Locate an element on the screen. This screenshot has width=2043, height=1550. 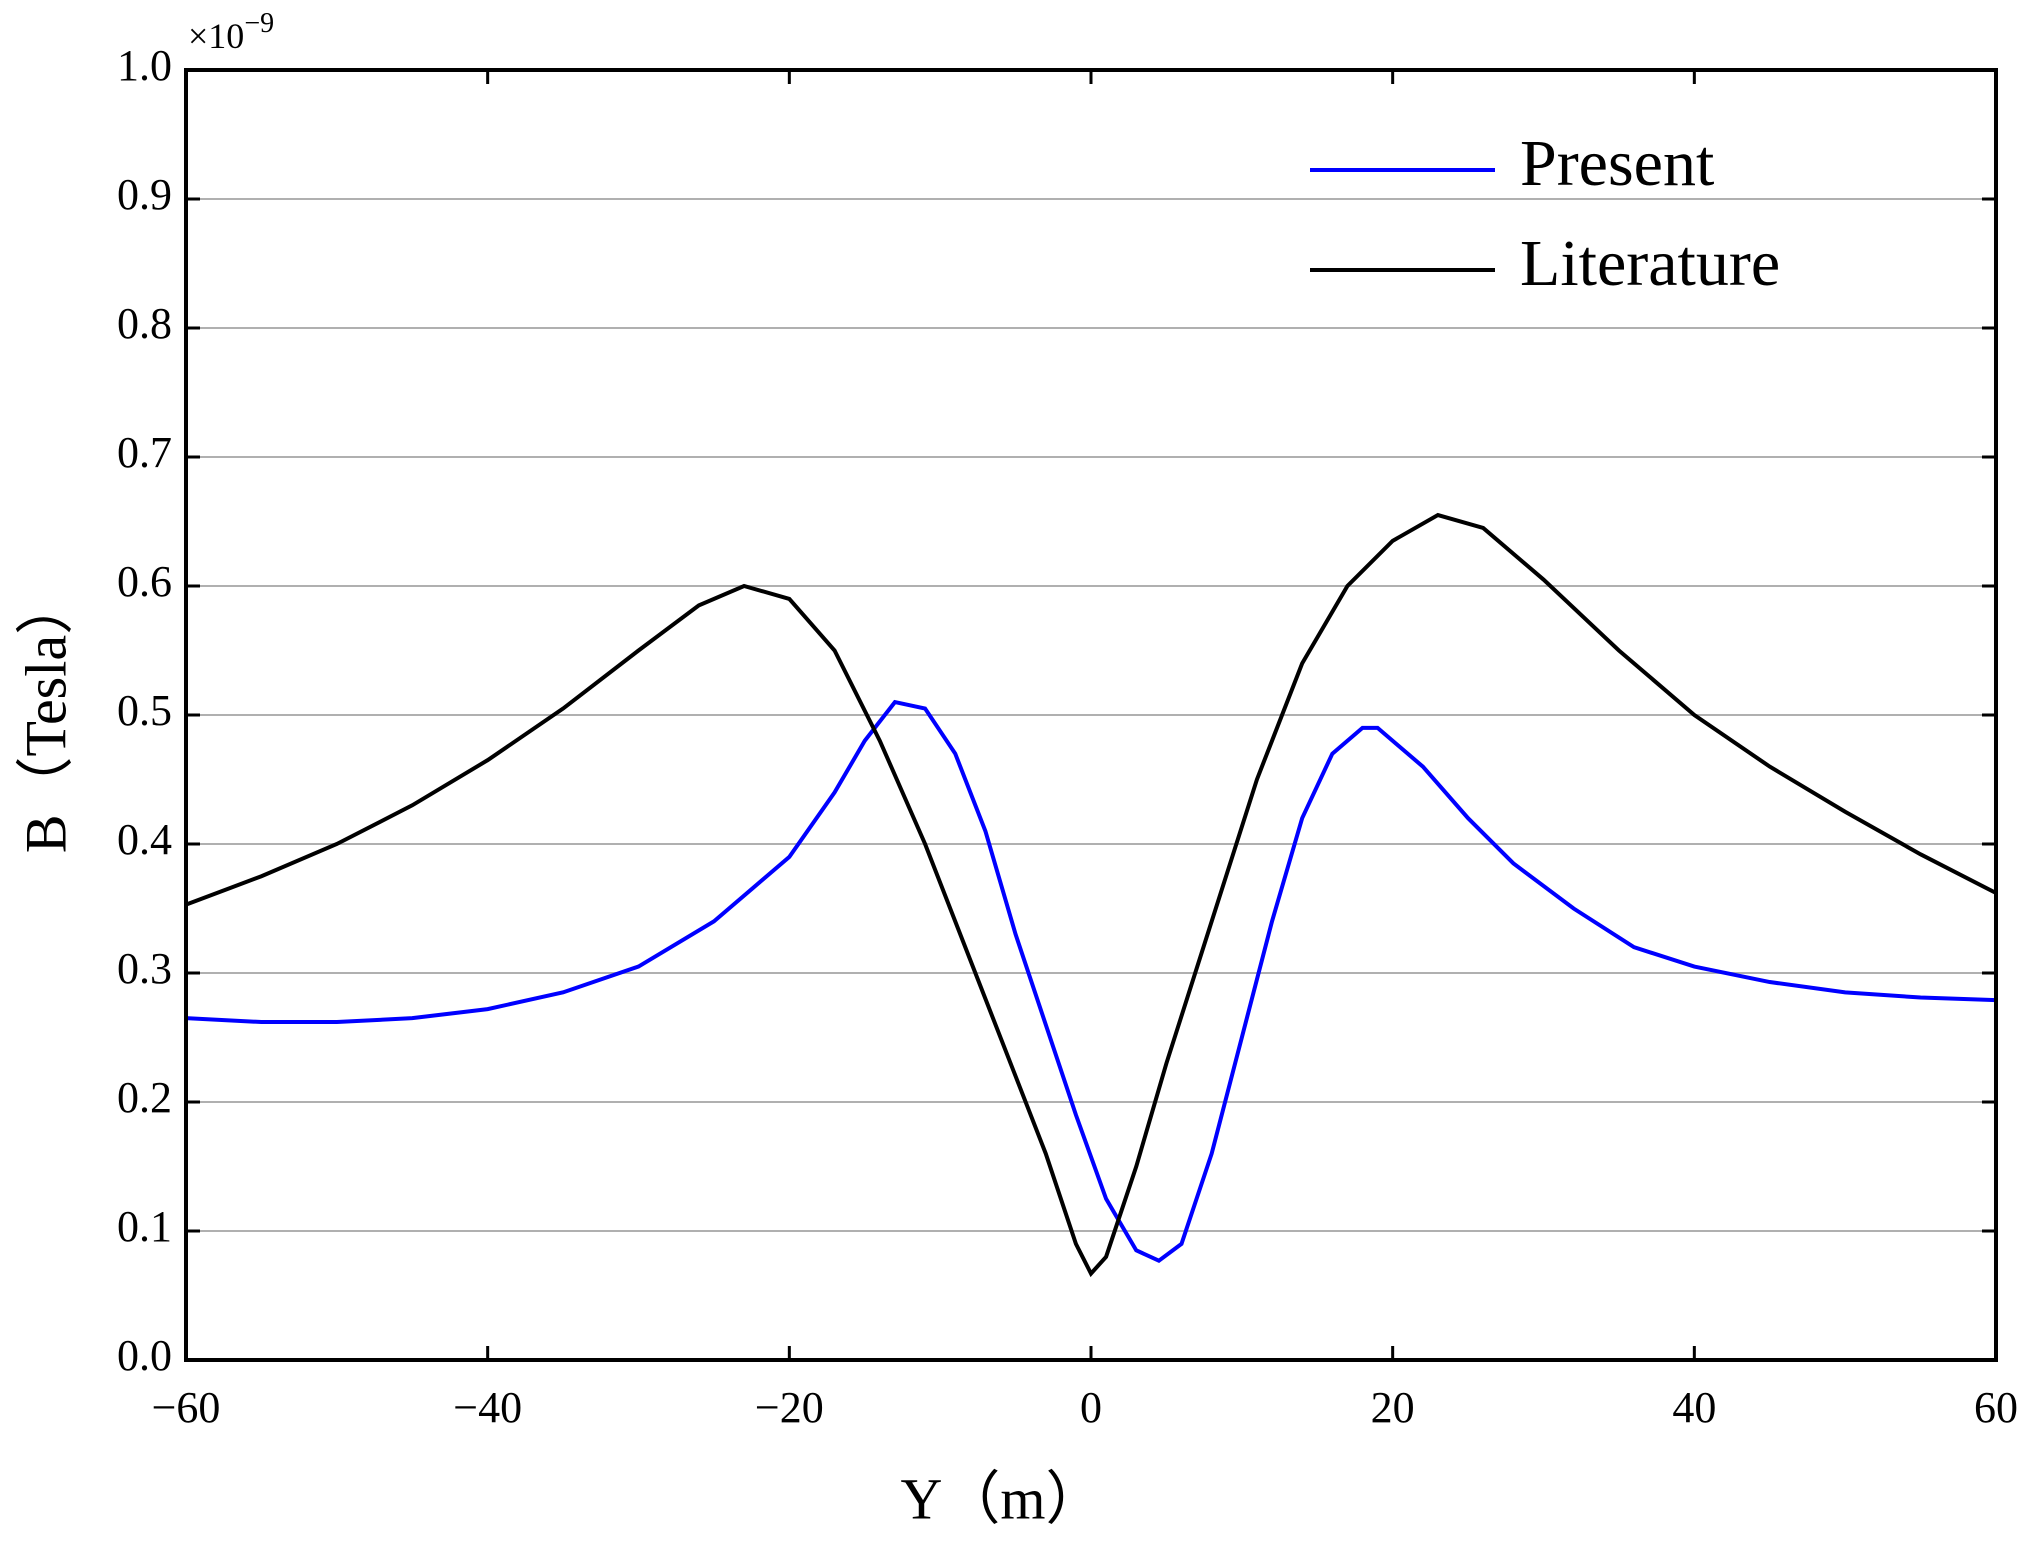
y-tick-label: 0.9 is located at coordinates (144, 194).